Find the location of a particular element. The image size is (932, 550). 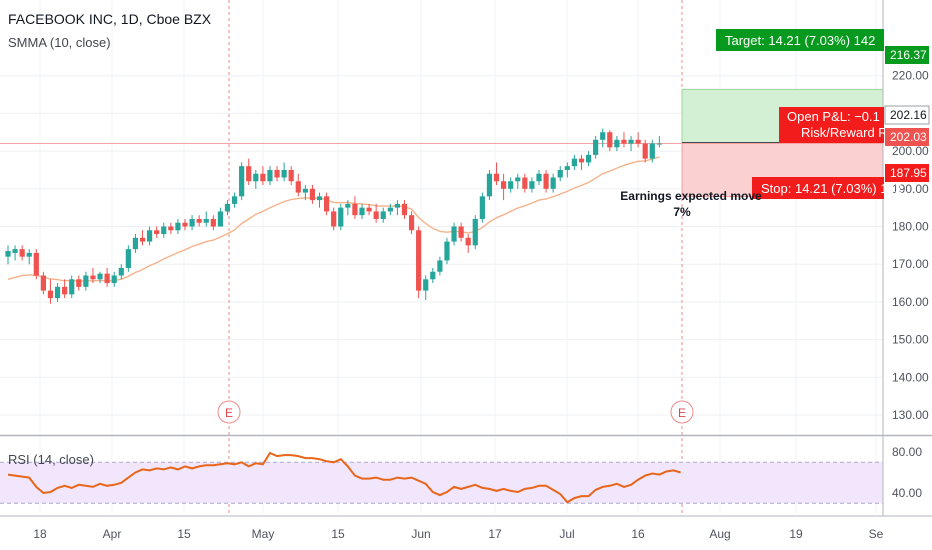

current-price-tag-bg is located at coordinates (907, 137).